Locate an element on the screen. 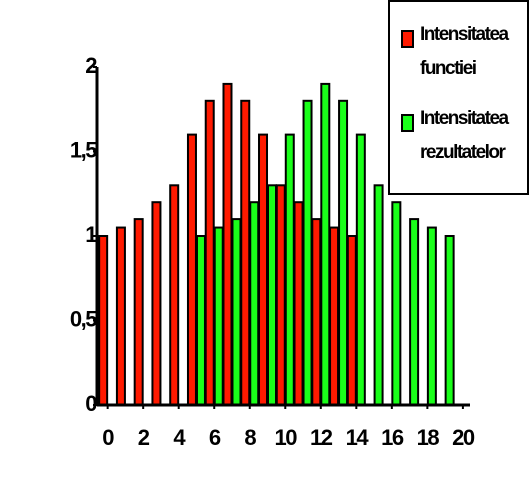  x-tick-label: 6 is located at coordinates (215, 437).